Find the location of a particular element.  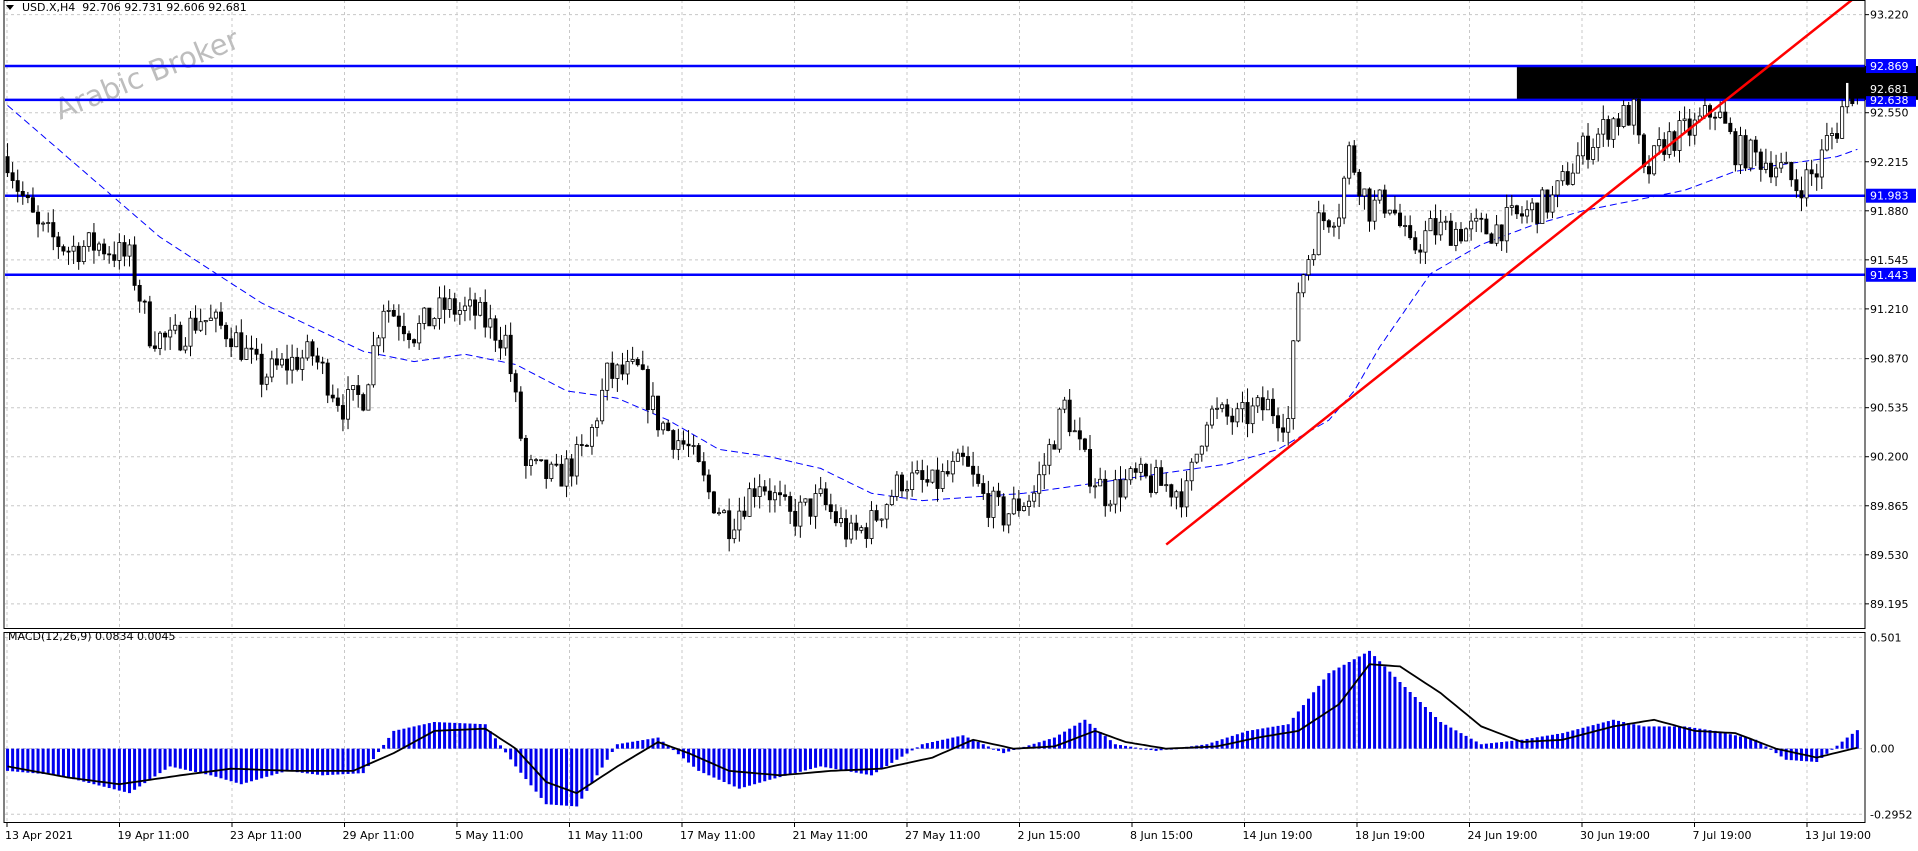

chart-menu-arrow-icon is located at coordinates (10, 7).